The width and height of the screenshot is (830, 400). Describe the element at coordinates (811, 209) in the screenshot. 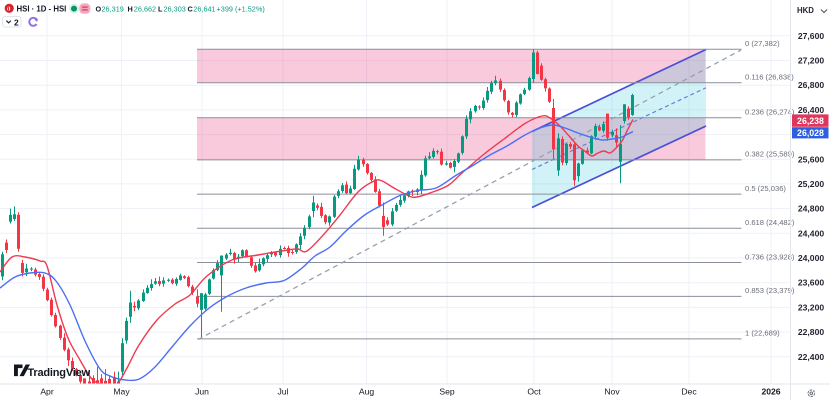

I see `svg-text: 24,800` at that location.